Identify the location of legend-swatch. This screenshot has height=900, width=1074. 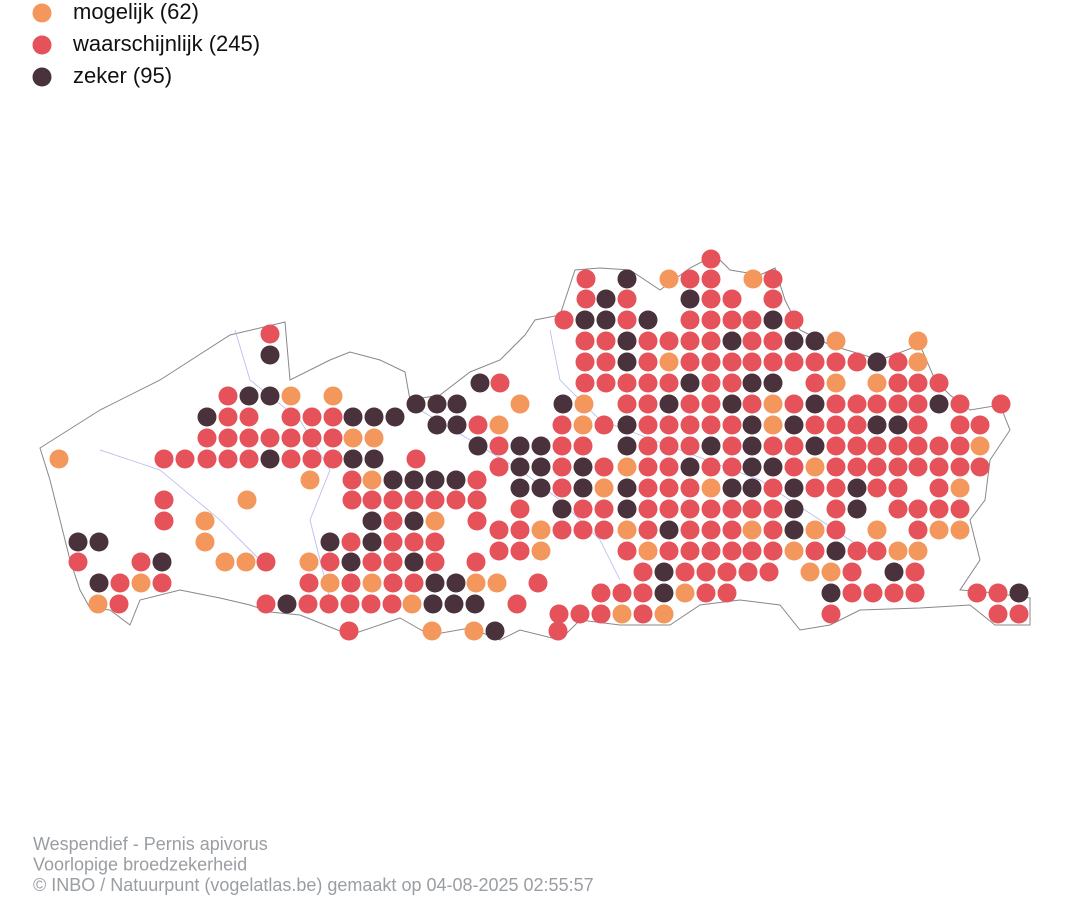
(42, 45).